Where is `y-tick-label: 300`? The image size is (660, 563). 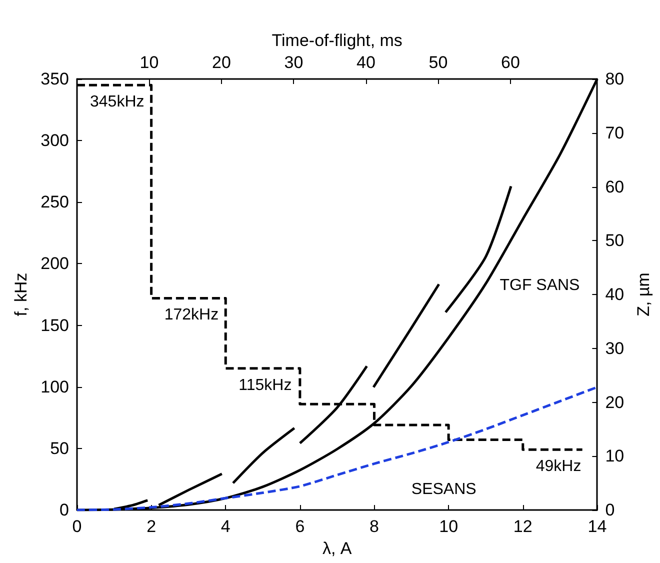
y-tick-label: 300 is located at coordinates (54, 140).